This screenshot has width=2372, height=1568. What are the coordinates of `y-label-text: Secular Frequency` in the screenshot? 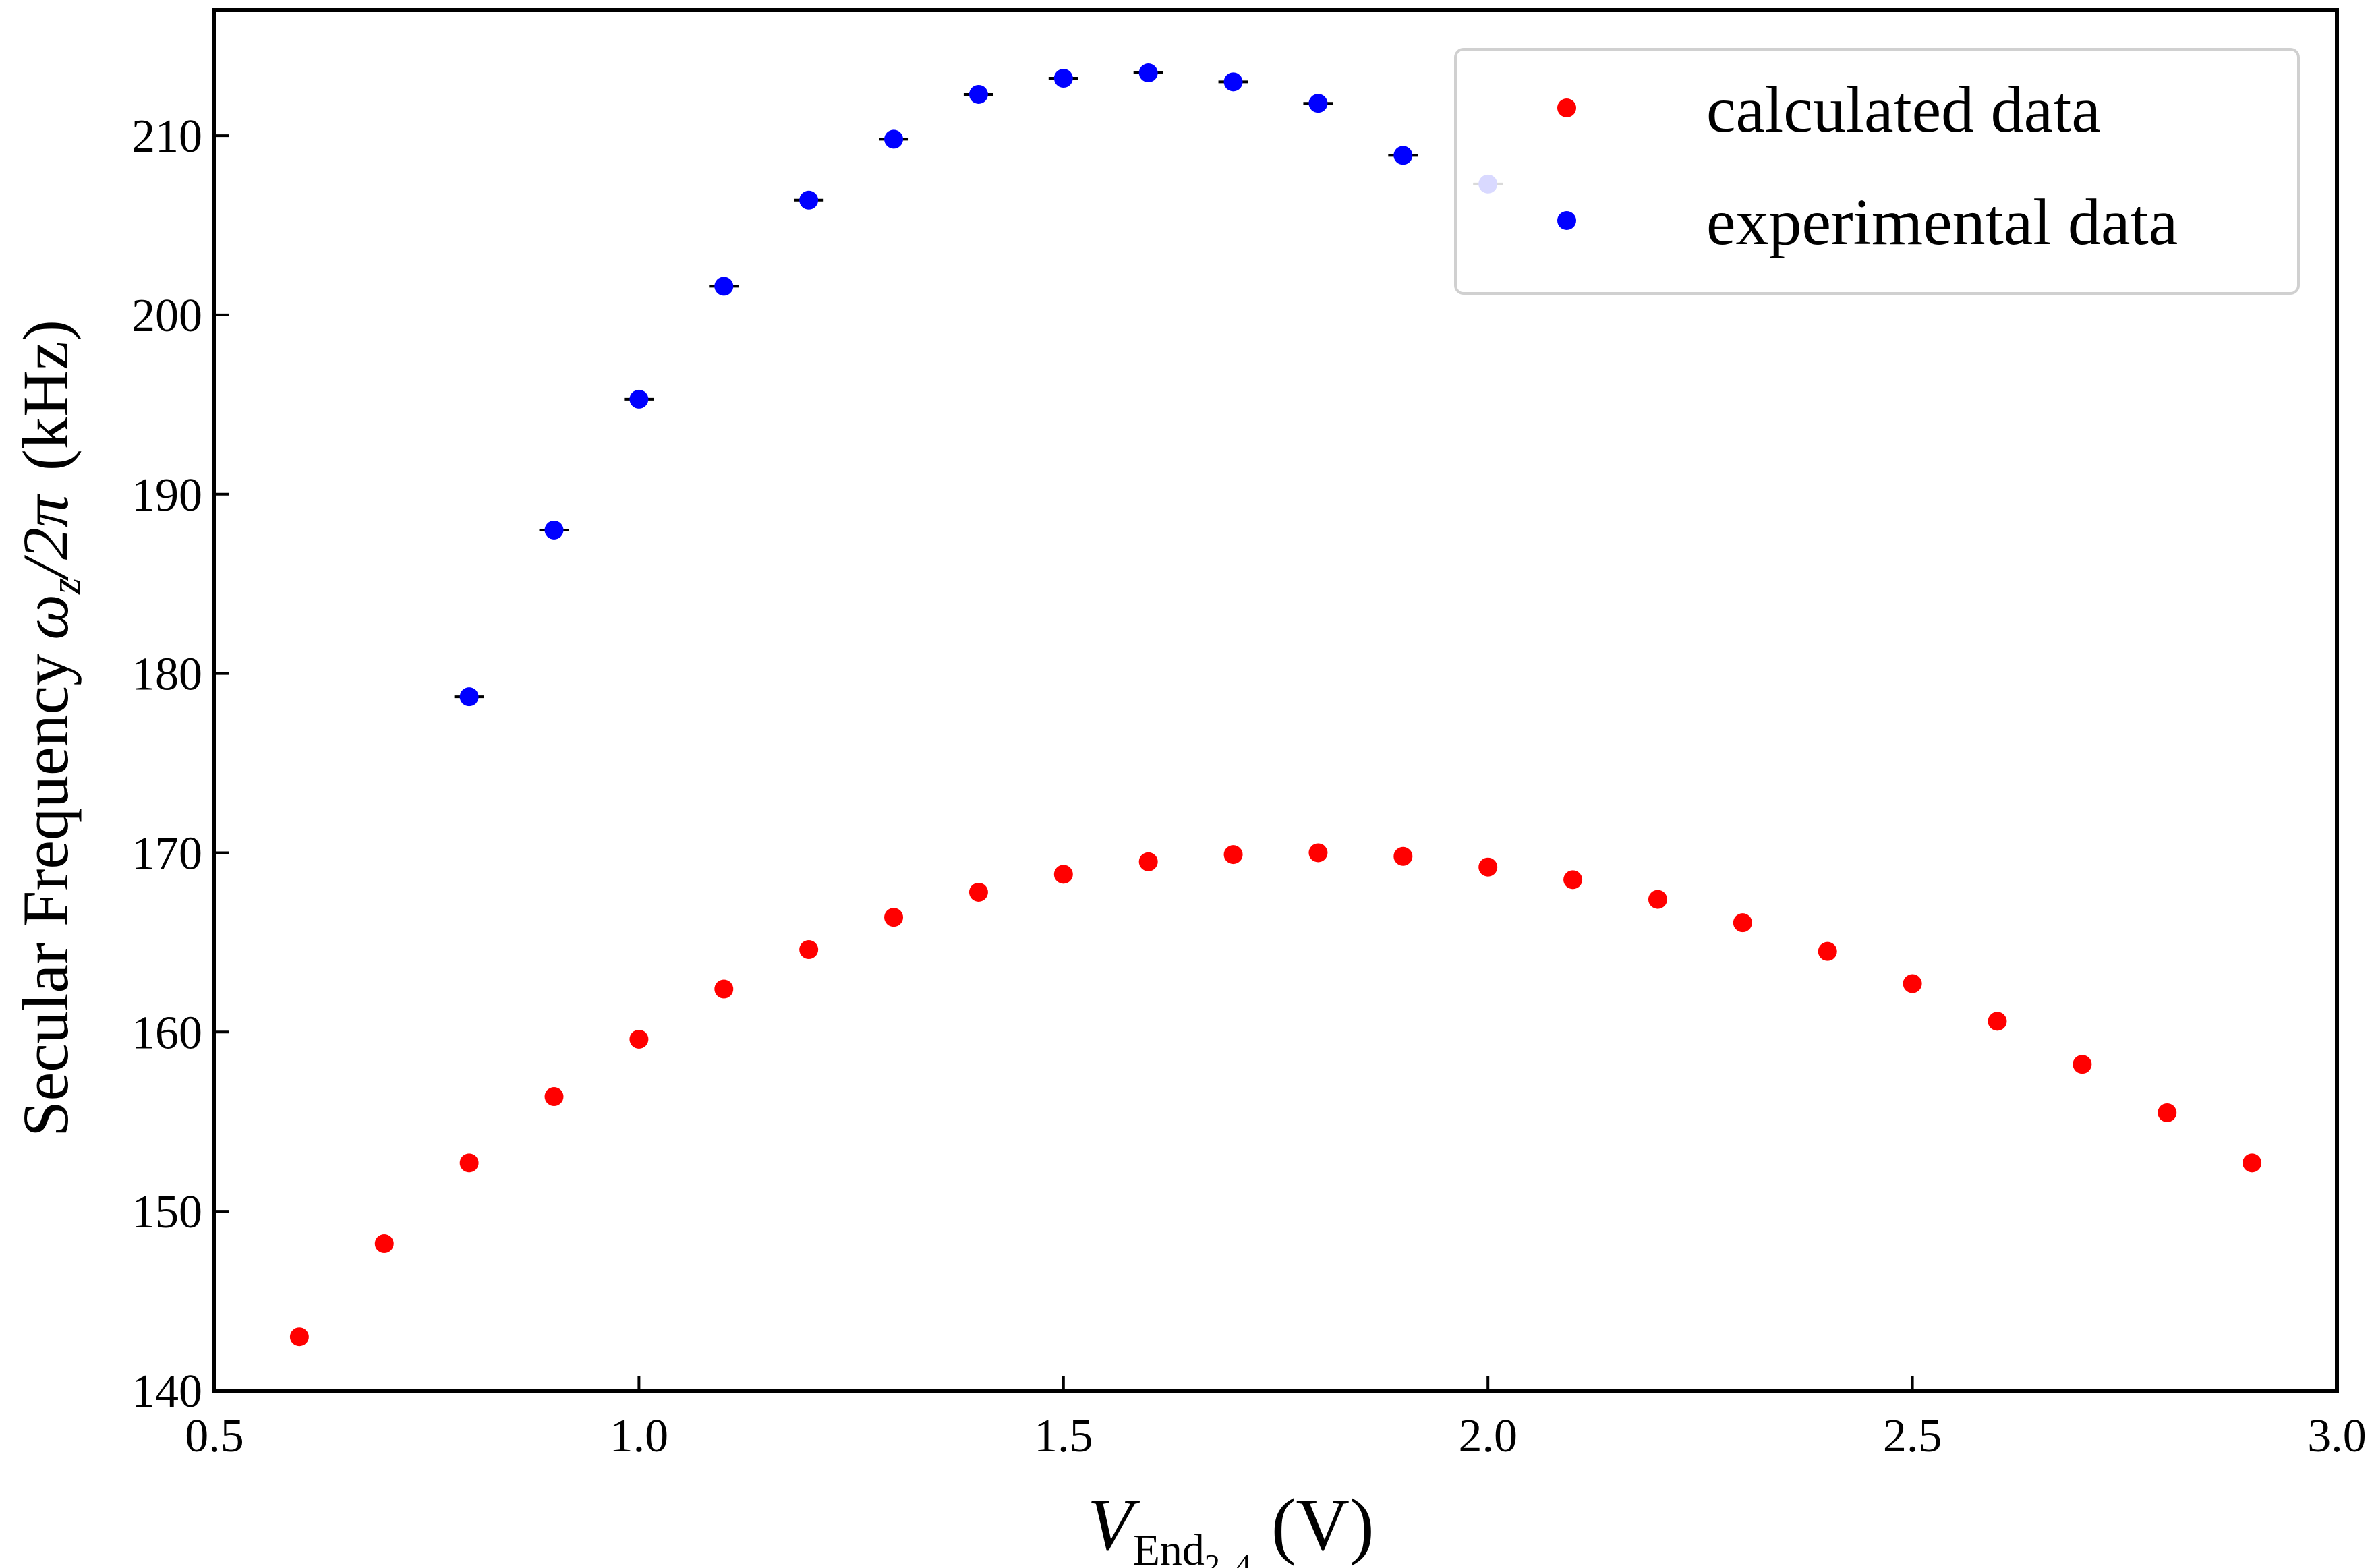 It's located at (45, 895).